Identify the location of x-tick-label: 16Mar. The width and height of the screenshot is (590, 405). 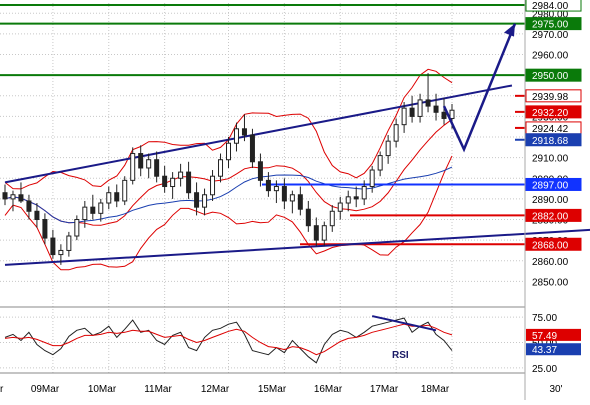
(328, 389).